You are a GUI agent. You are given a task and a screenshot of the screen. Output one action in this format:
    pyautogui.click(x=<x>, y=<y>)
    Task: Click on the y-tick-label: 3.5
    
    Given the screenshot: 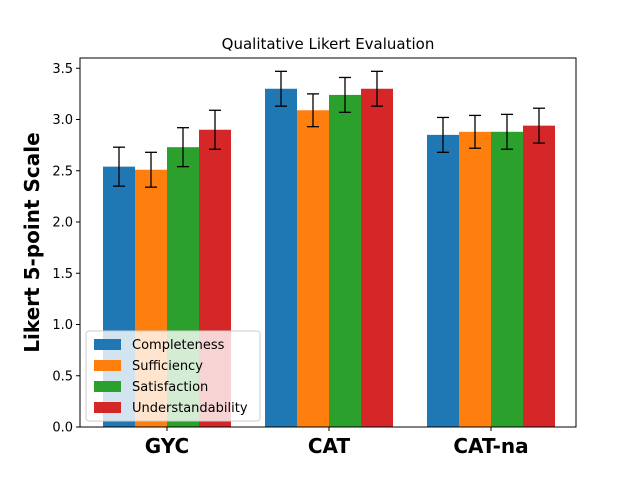 What is the action you would take?
    pyautogui.click(x=62, y=69)
    